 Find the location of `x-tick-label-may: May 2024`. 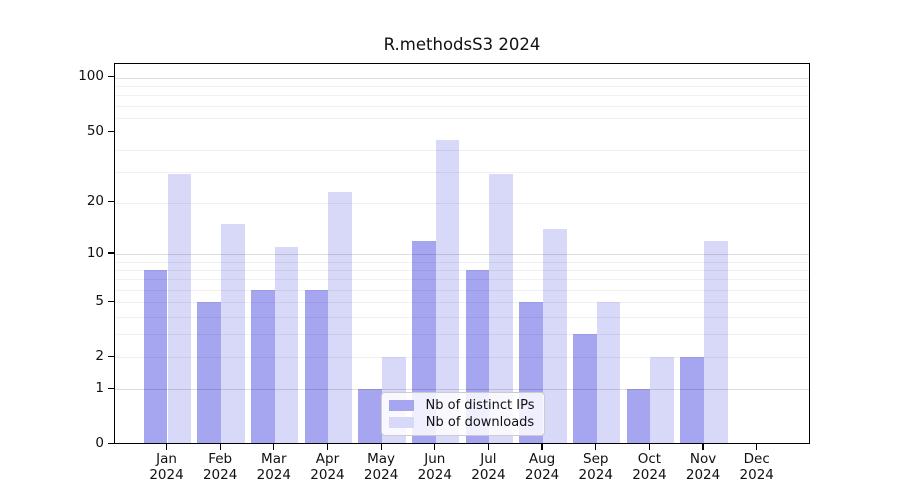

x-tick-label-may: May 2024 is located at coordinates (381, 467).